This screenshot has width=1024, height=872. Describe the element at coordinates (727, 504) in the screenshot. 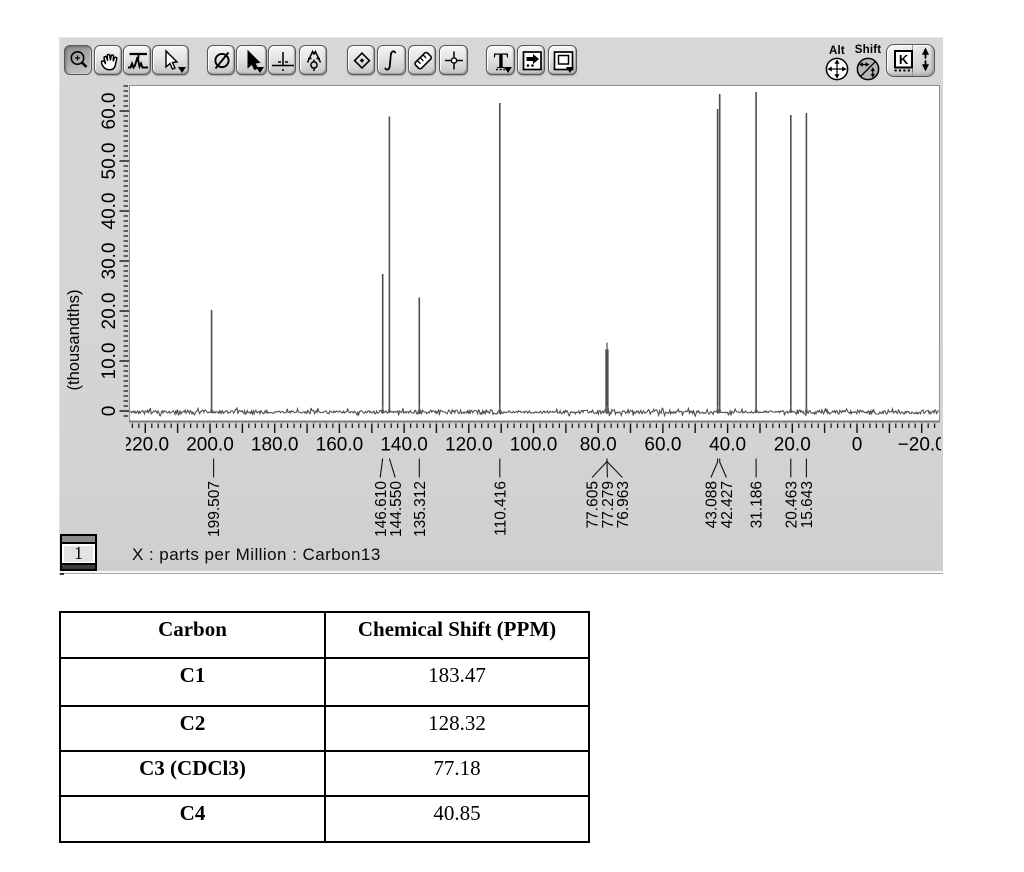

I see `svg-text: 42.427` at that location.